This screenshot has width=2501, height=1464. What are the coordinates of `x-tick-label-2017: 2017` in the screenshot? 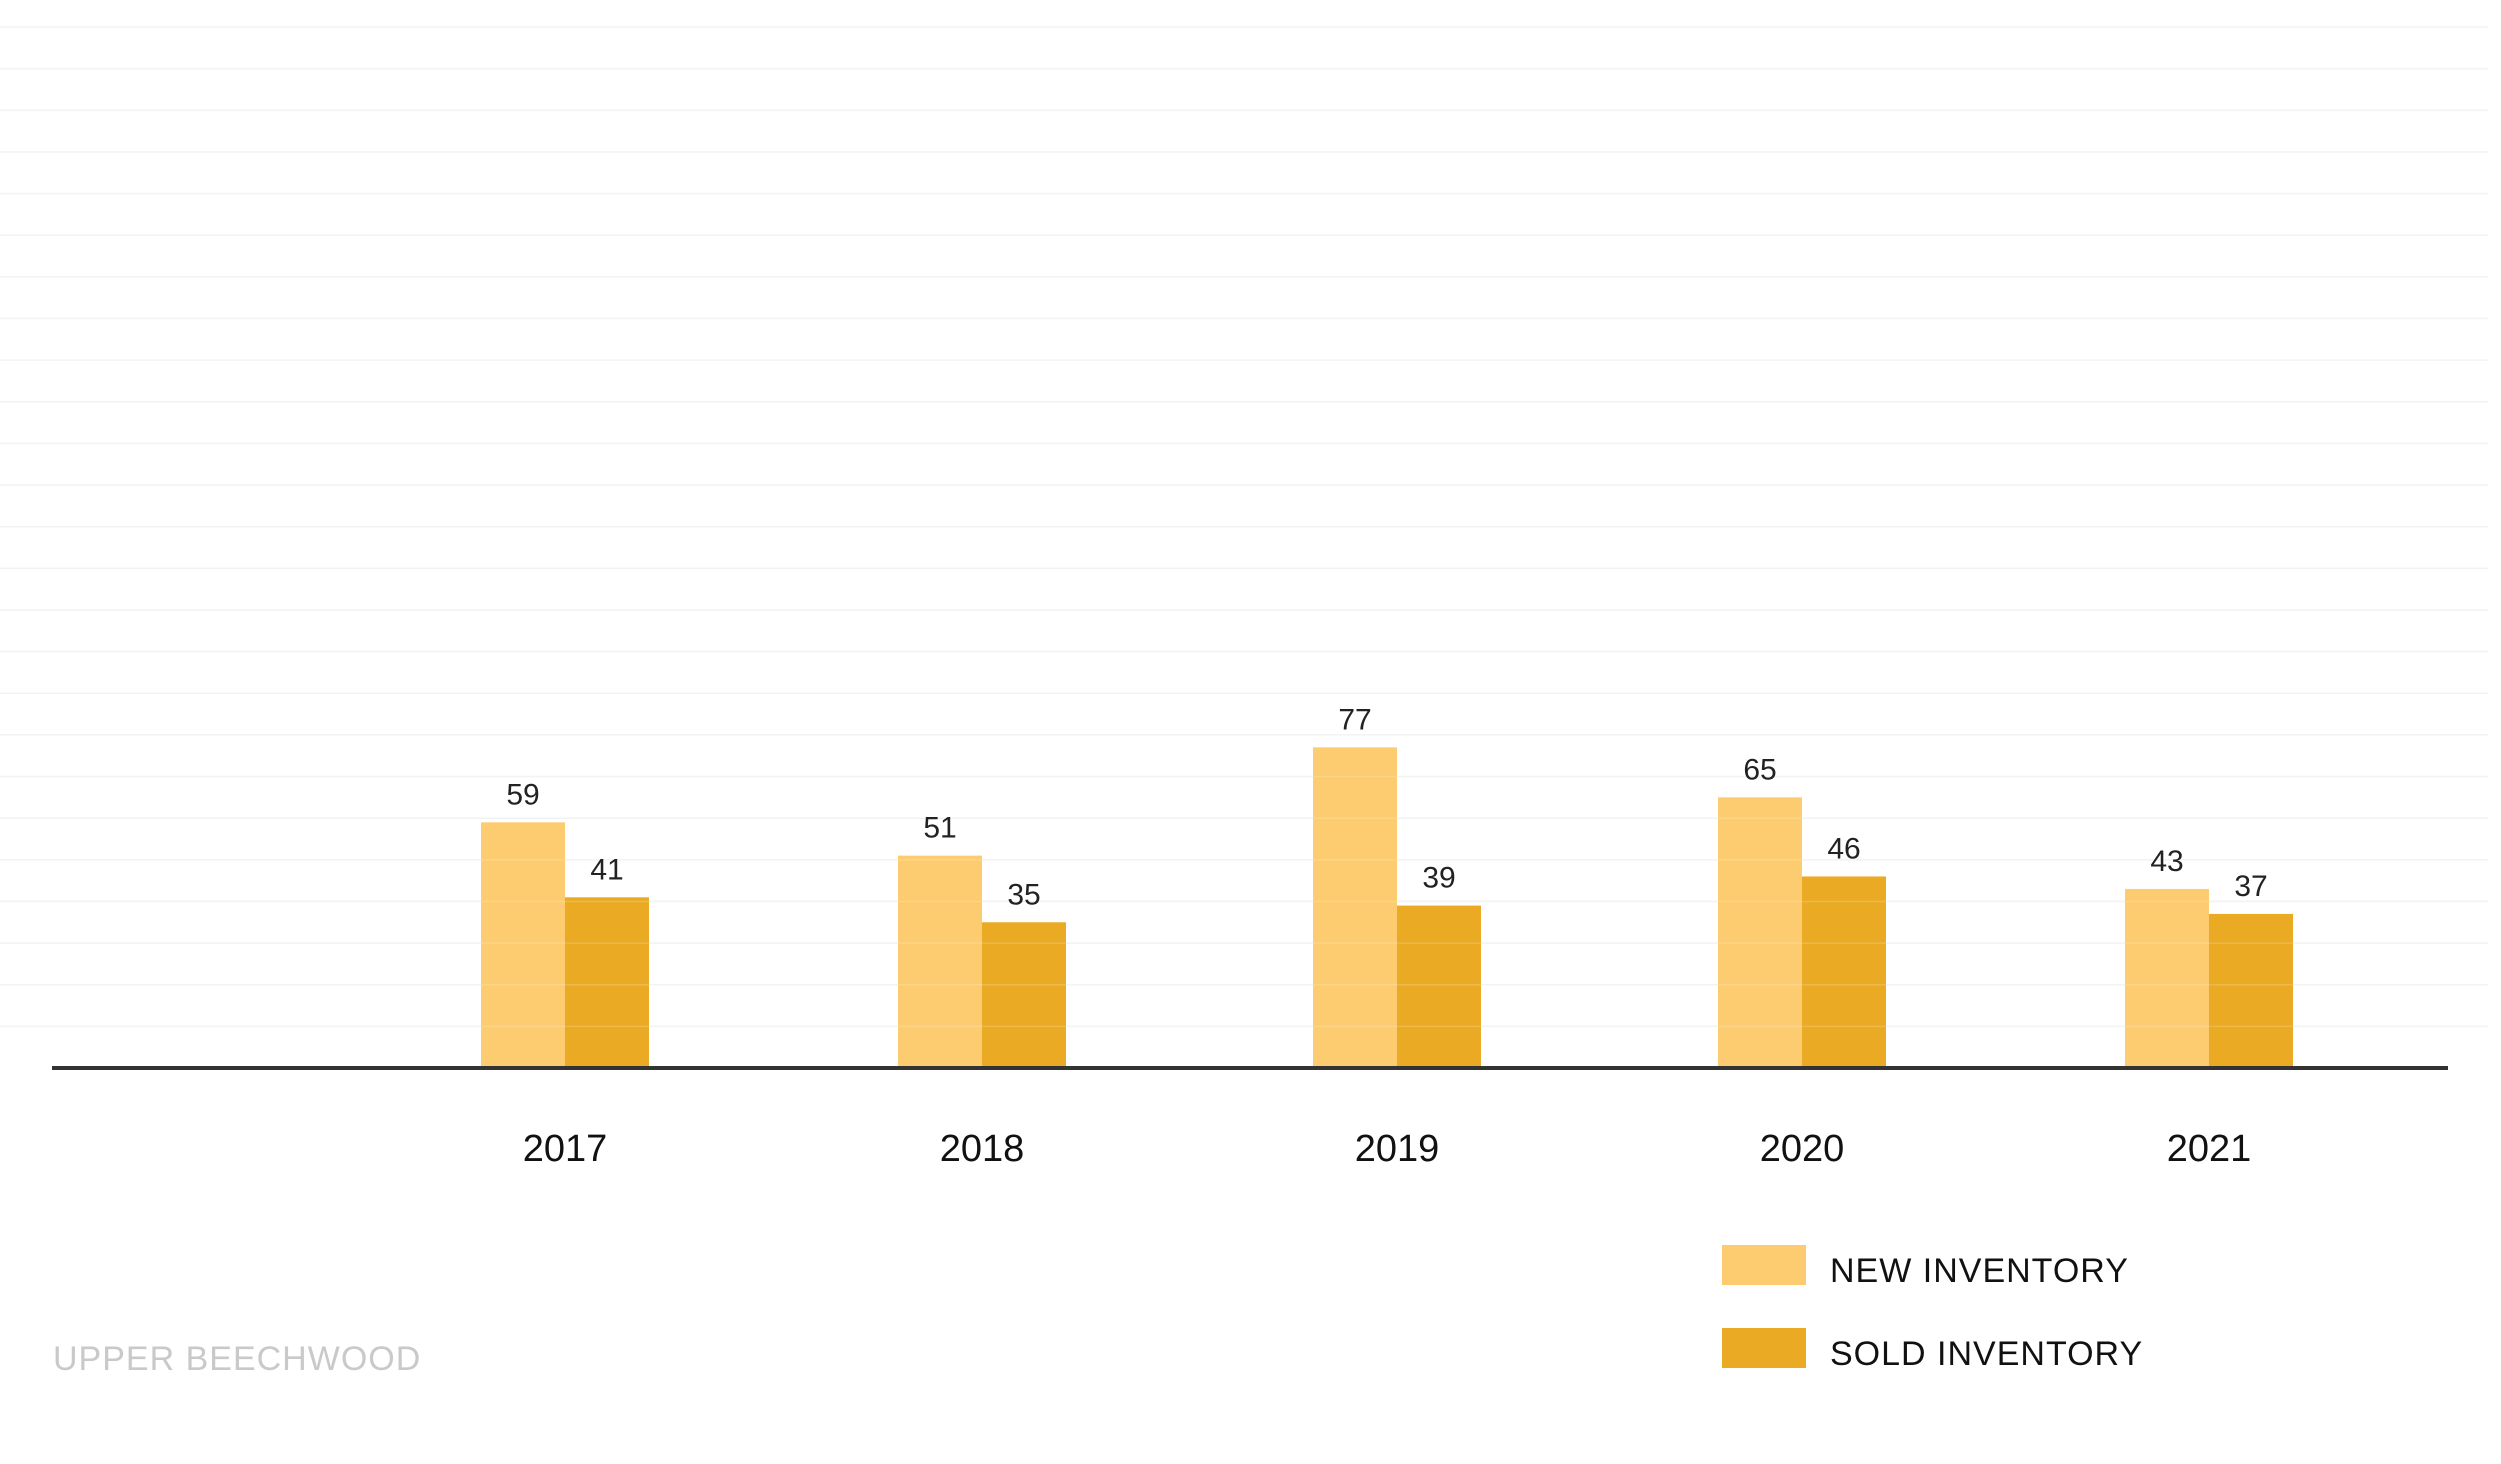 It's located at (565, 1149).